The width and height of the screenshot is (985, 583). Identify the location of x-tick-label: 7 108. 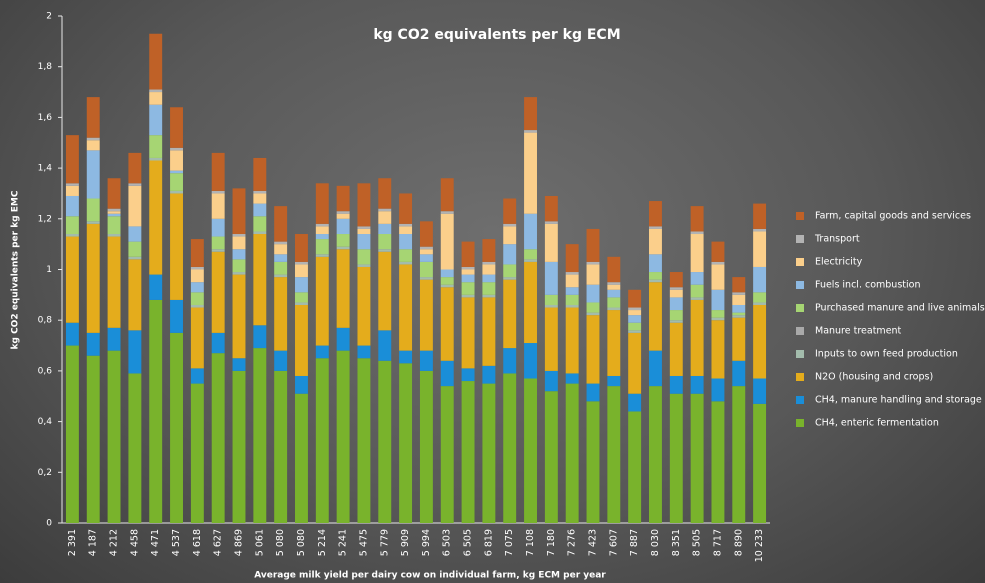
(530, 542).